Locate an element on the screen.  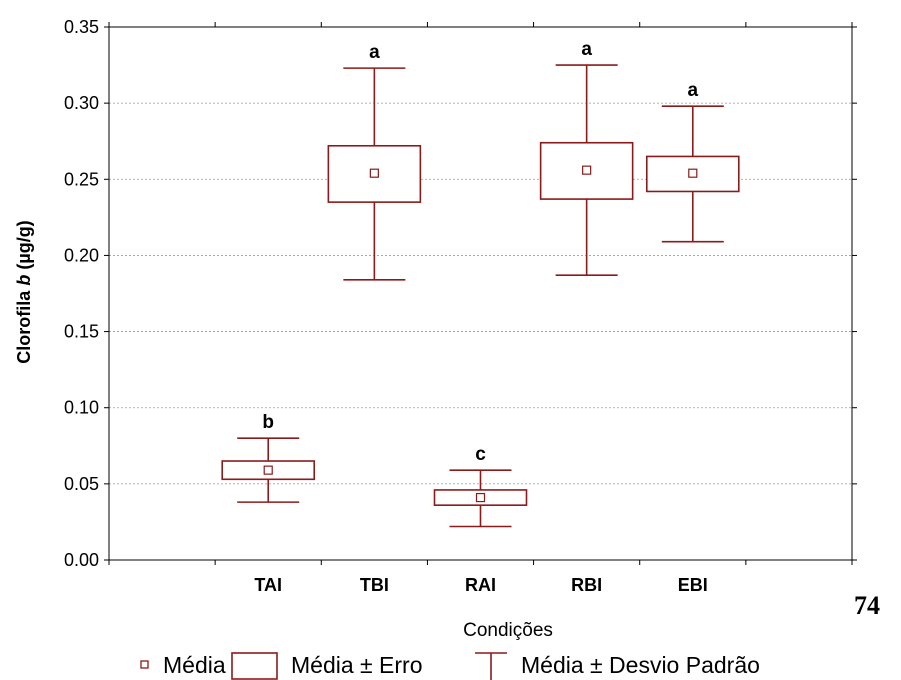
box-tbi: a is located at coordinates (374, 161).